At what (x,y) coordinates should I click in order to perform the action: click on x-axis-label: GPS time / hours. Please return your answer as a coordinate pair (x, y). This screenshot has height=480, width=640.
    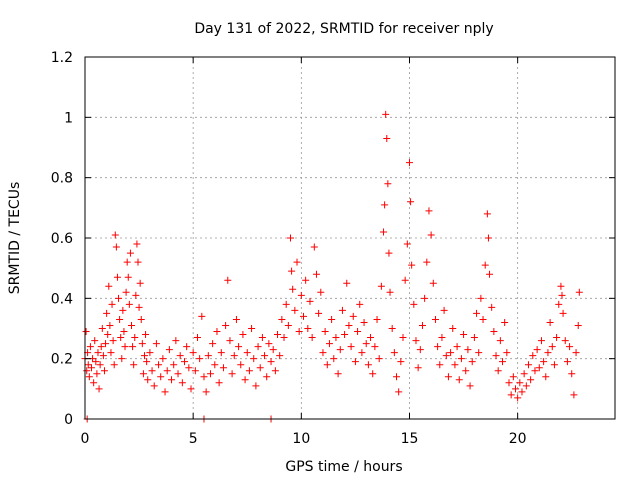
    Looking at the image, I should click on (343, 467).